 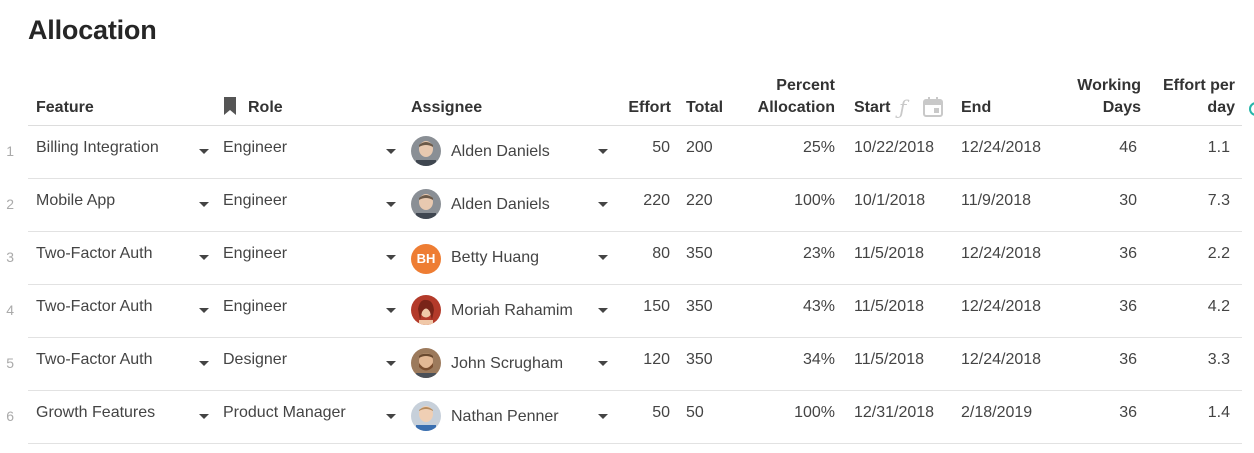 I want to click on start-cell: 10/22/2018, so click(x=894, y=147).